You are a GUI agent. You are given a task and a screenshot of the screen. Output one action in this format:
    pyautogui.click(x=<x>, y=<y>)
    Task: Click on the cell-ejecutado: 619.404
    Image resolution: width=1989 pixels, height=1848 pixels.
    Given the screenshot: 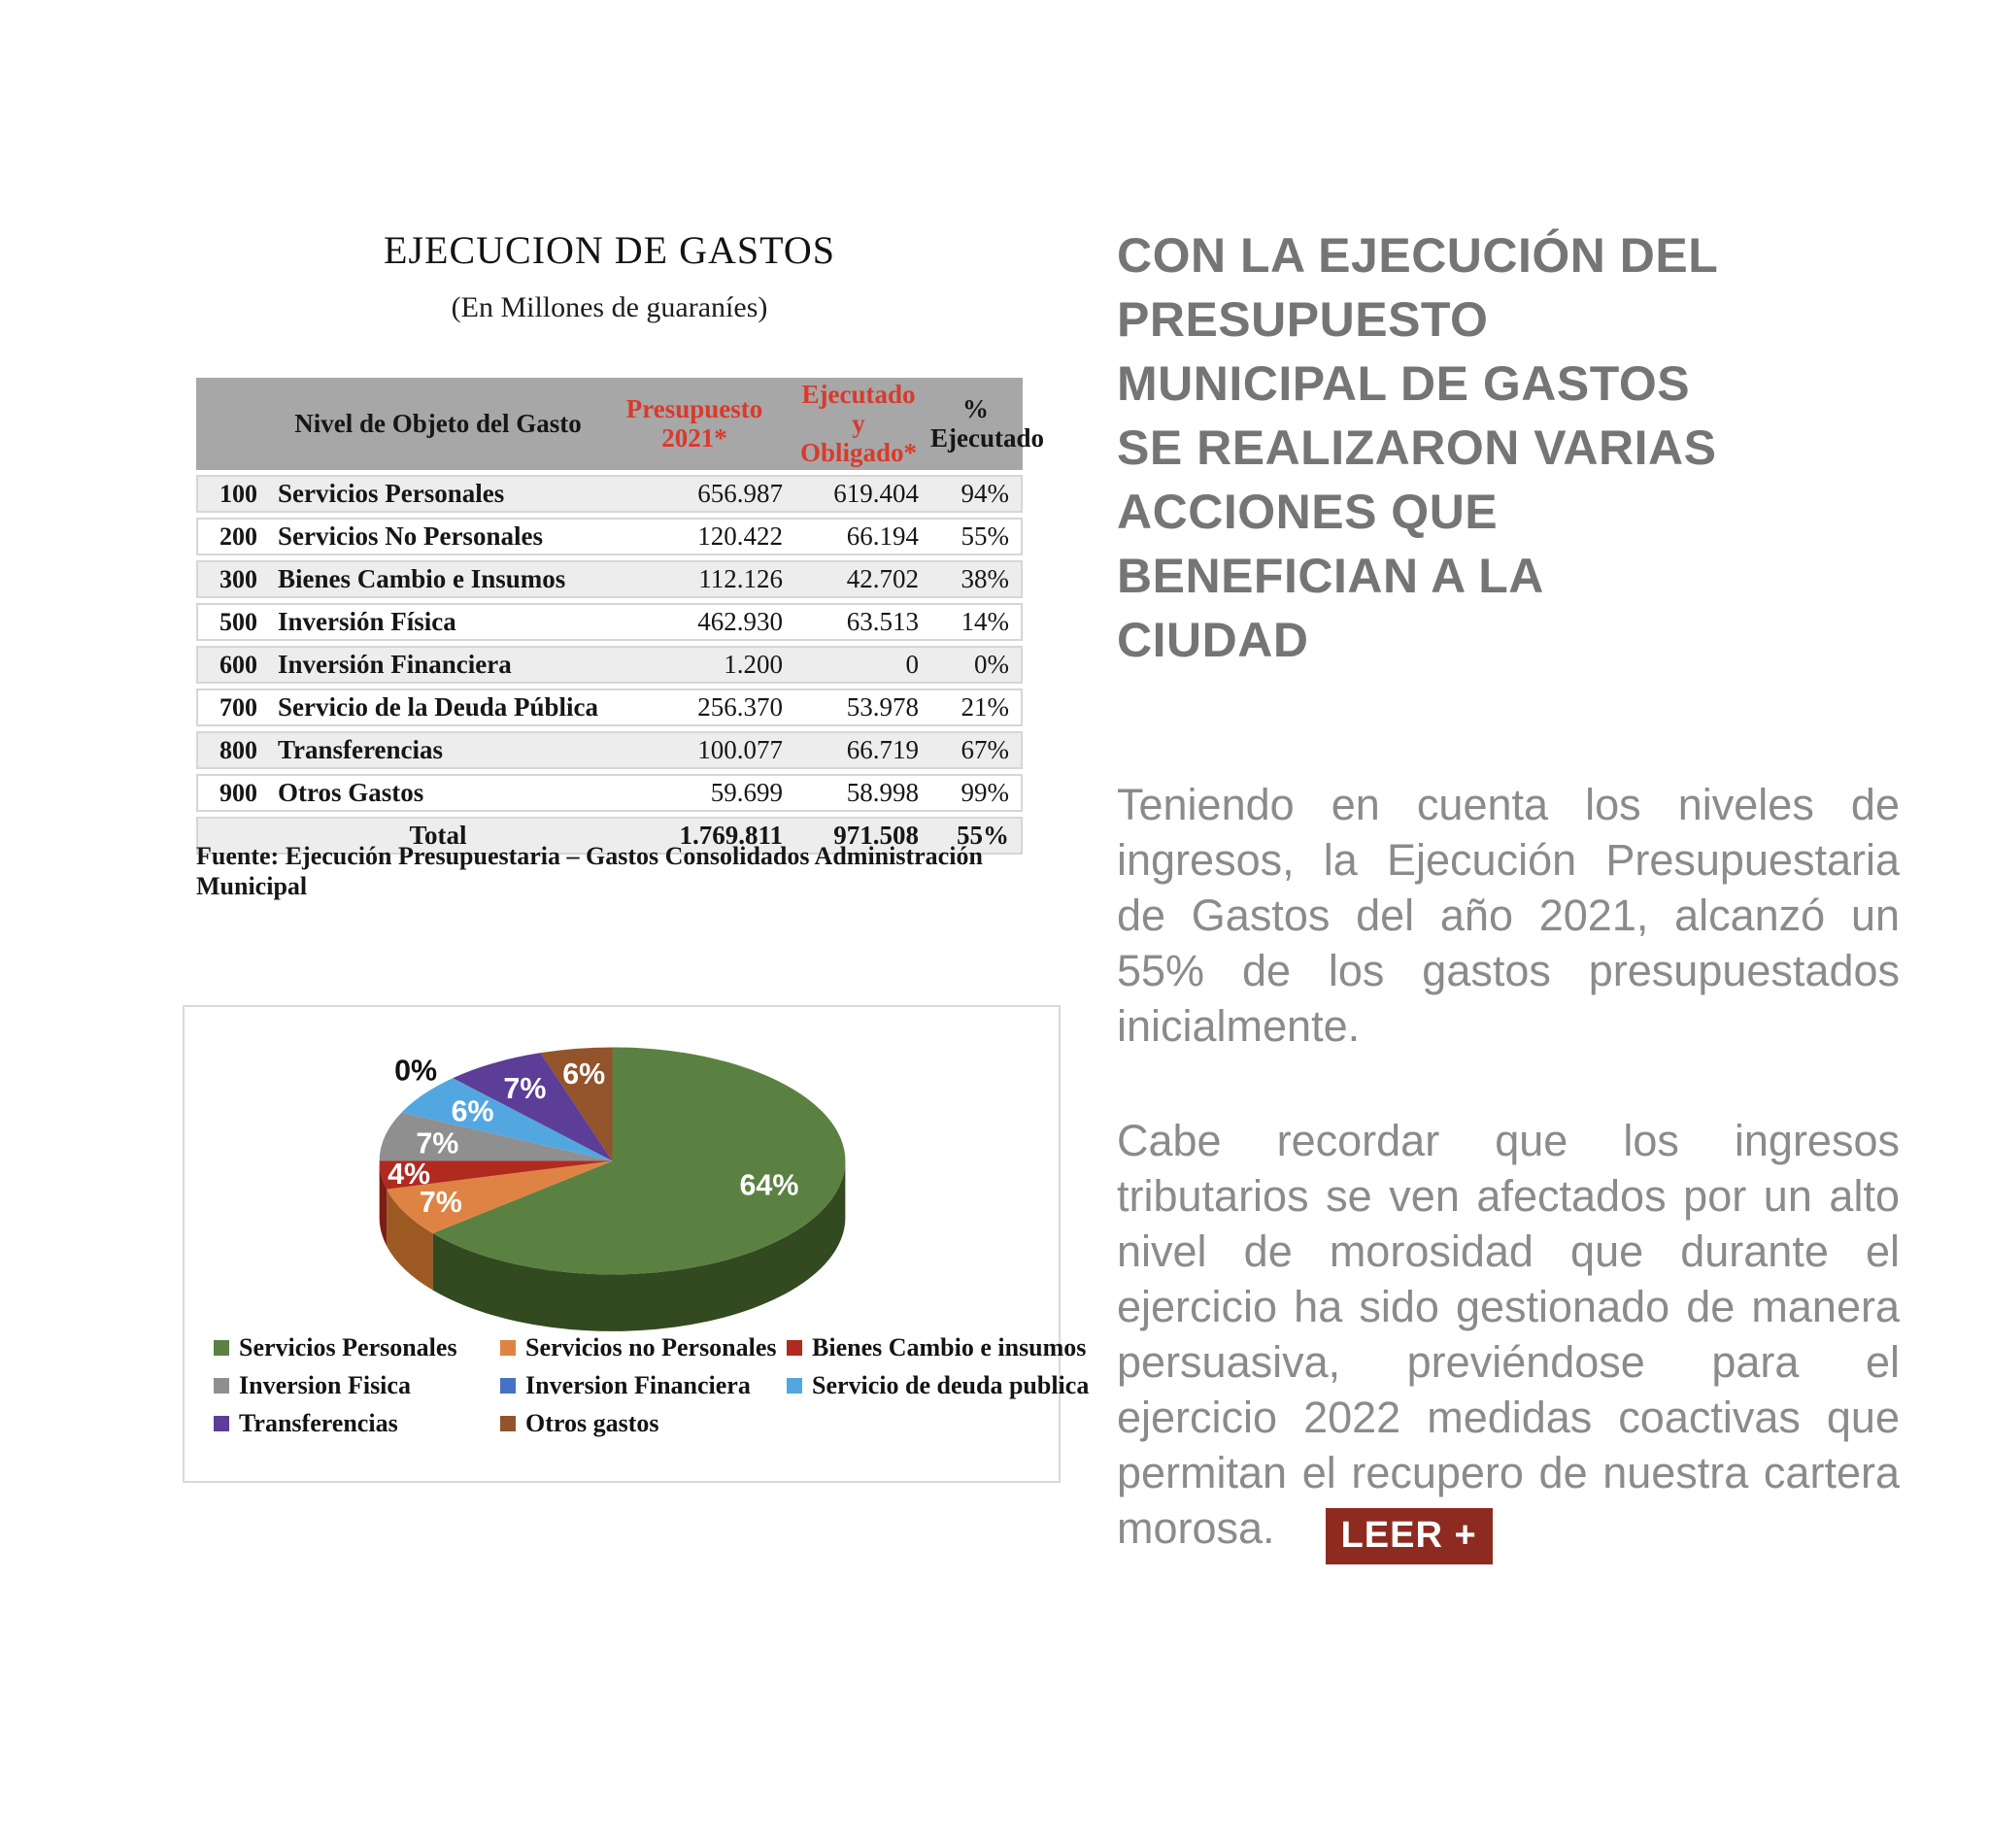 What is the action you would take?
    pyautogui.click(x=876, y=494)
    